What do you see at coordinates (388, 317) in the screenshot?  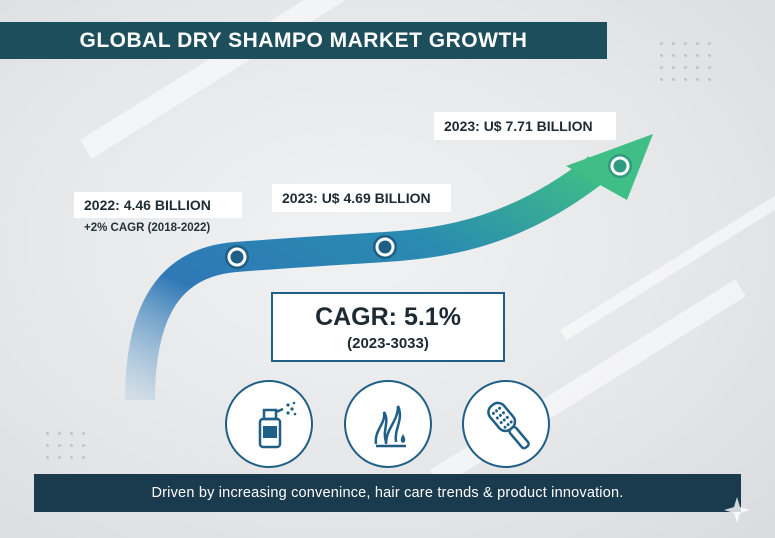 I see `cagr-value: CAGR: 5.1%` at bounding box center [388, 317].